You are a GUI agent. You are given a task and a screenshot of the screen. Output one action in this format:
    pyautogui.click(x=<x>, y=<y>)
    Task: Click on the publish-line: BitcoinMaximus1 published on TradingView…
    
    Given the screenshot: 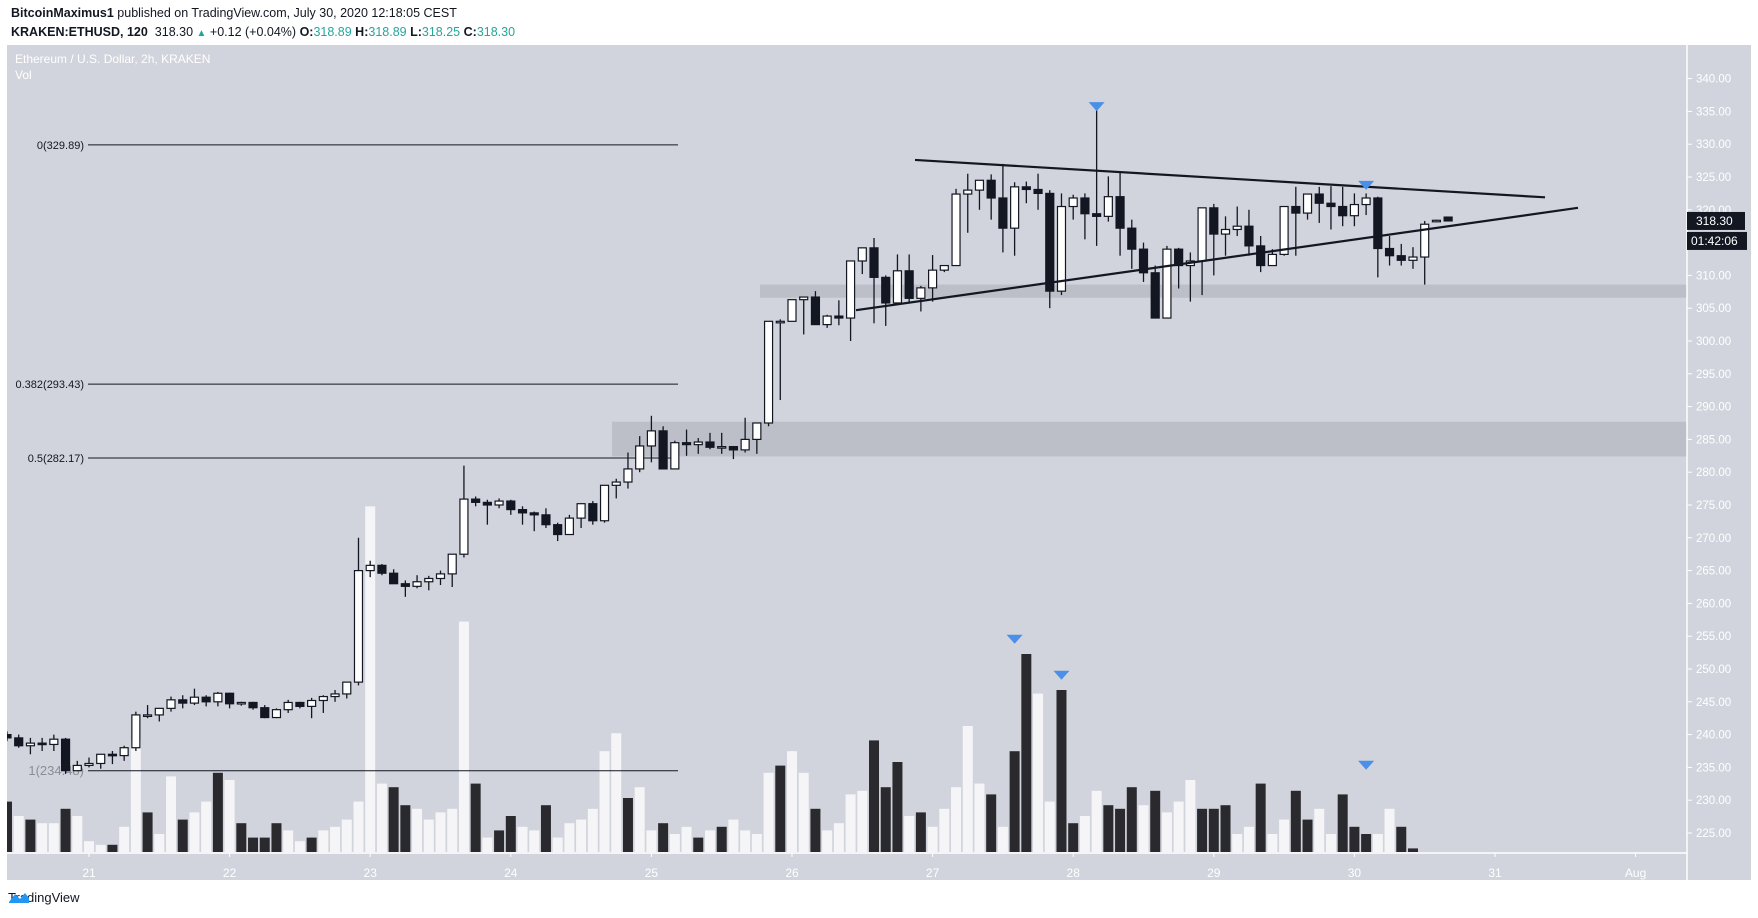 What is the action you would take?
    pyautogui.click(x=263, y=13)
    